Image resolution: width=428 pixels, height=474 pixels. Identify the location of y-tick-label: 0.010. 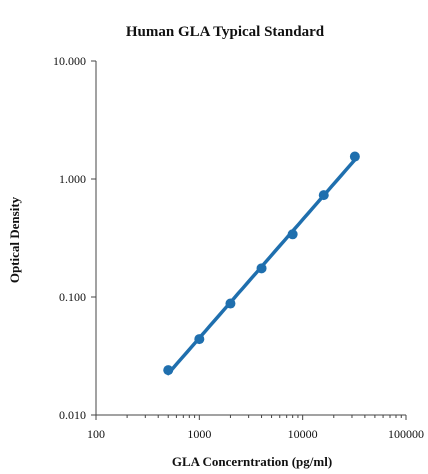
(72, 415).